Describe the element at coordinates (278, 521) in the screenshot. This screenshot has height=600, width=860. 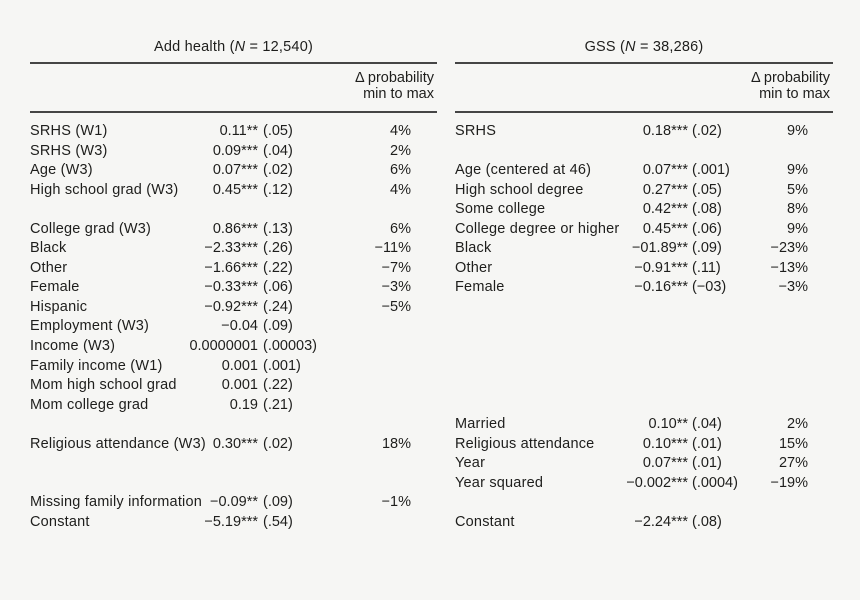
I see `standard-error: (.54)` at that location.